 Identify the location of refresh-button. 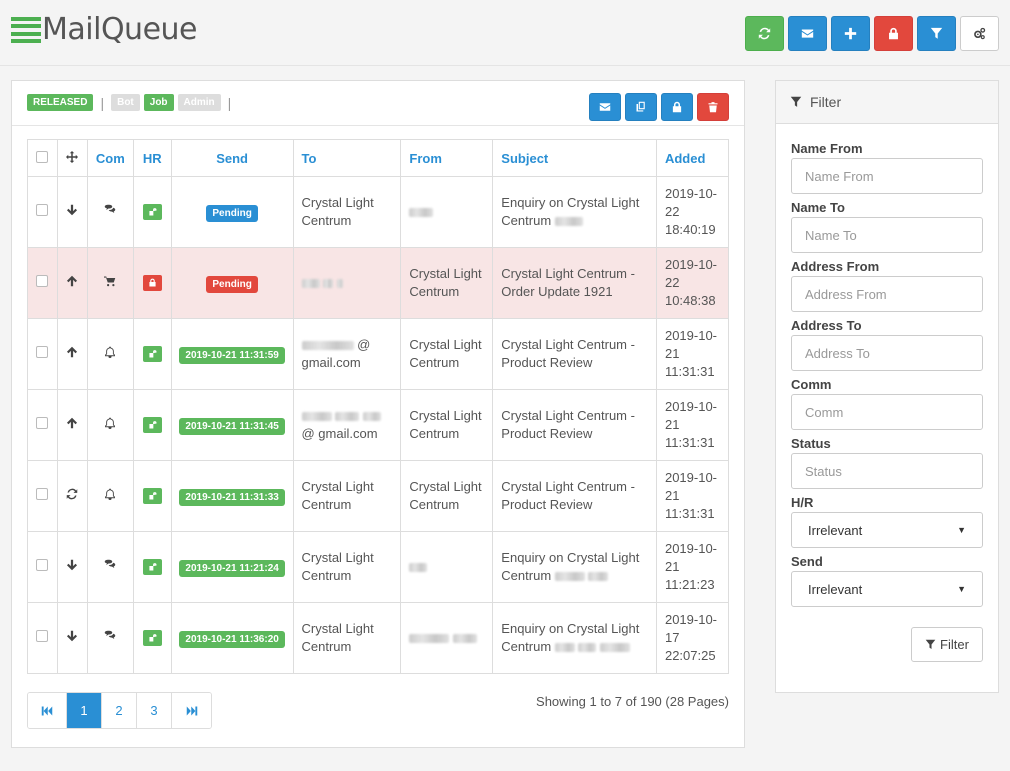
(764, 33).